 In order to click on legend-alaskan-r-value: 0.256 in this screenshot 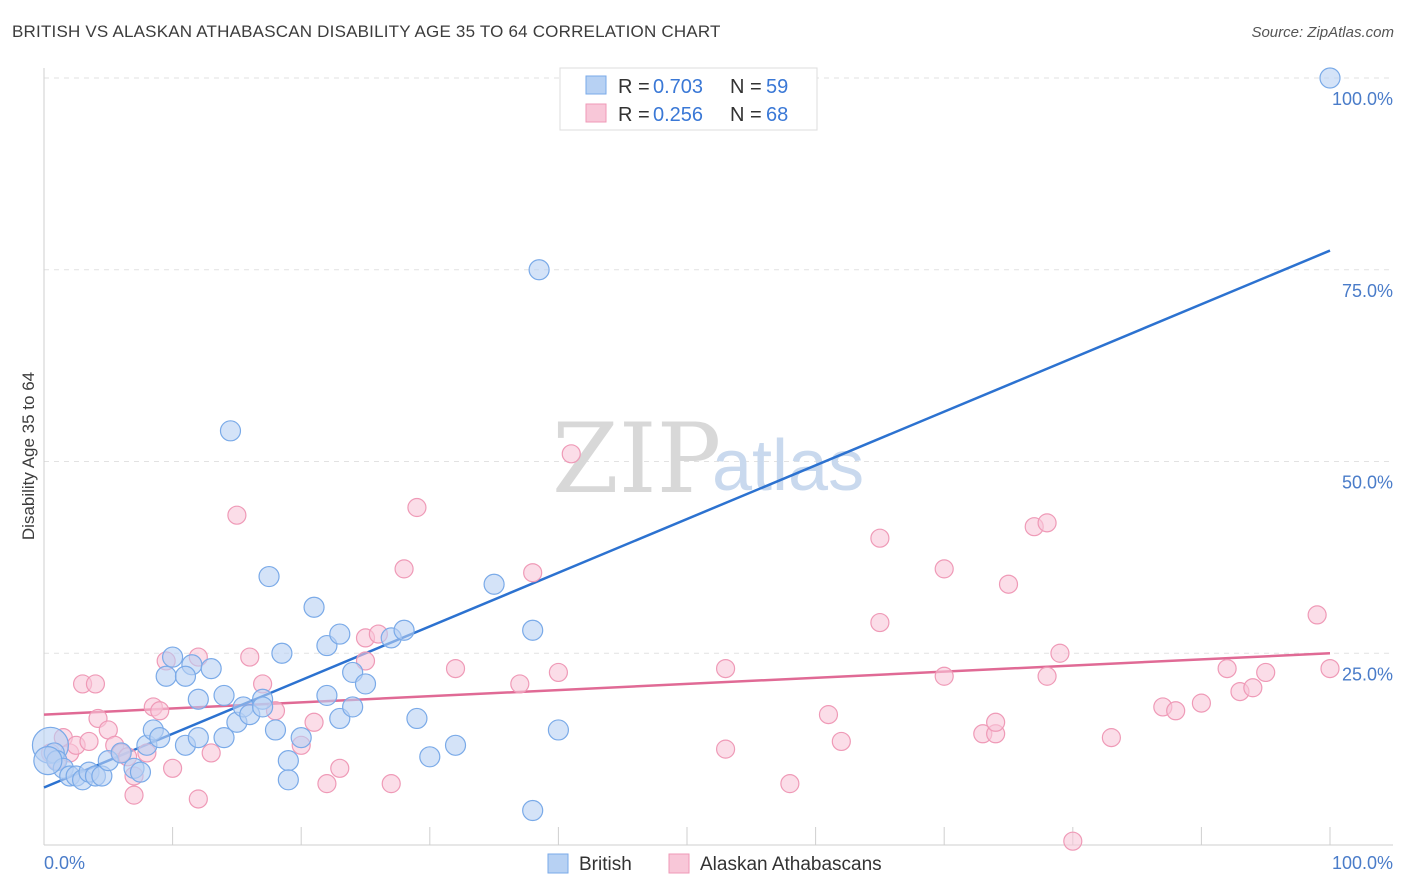, I will do `click(678, 115)`.